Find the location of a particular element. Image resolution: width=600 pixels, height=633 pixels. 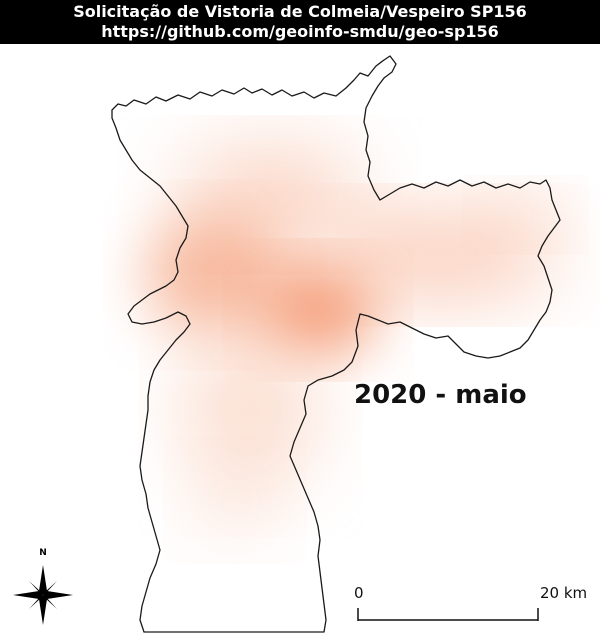

scale-bar: 0 20 km is located at coordinates (473, 604).